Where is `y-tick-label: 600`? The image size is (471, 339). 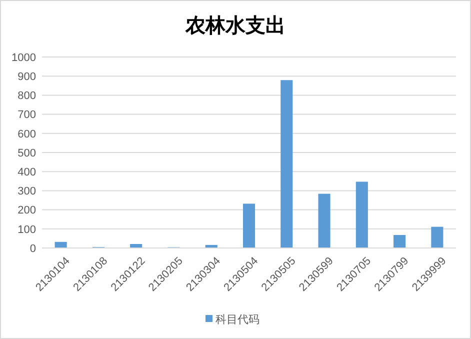 y-tick-label: 600 is located at coordinates (27, 134).